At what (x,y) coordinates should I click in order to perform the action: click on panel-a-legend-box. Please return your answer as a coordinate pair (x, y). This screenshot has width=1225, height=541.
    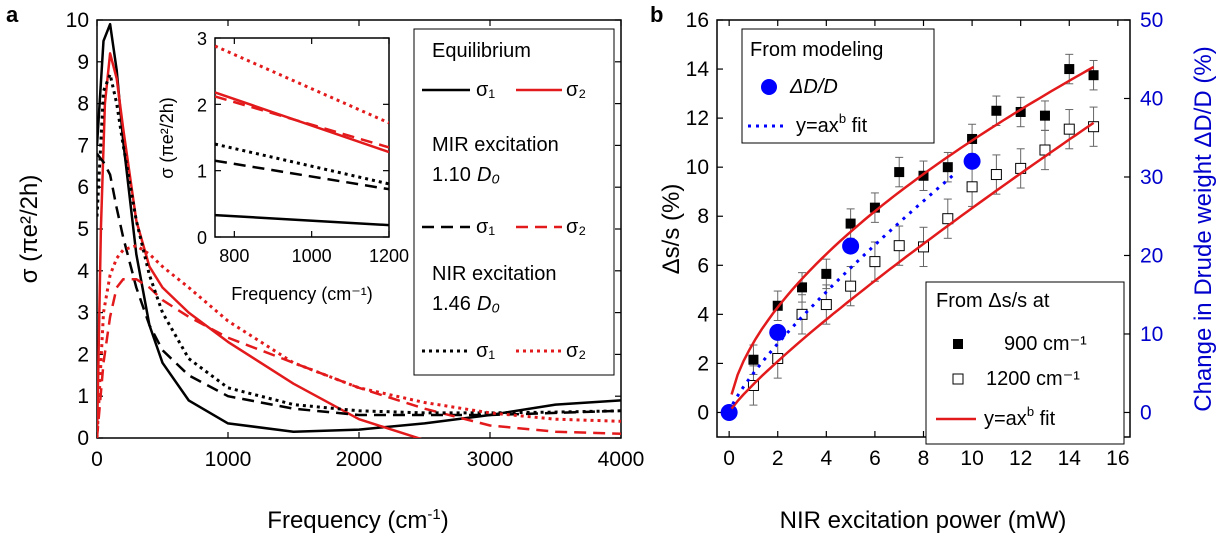
    Looking at the image, I should click on (514, 202).